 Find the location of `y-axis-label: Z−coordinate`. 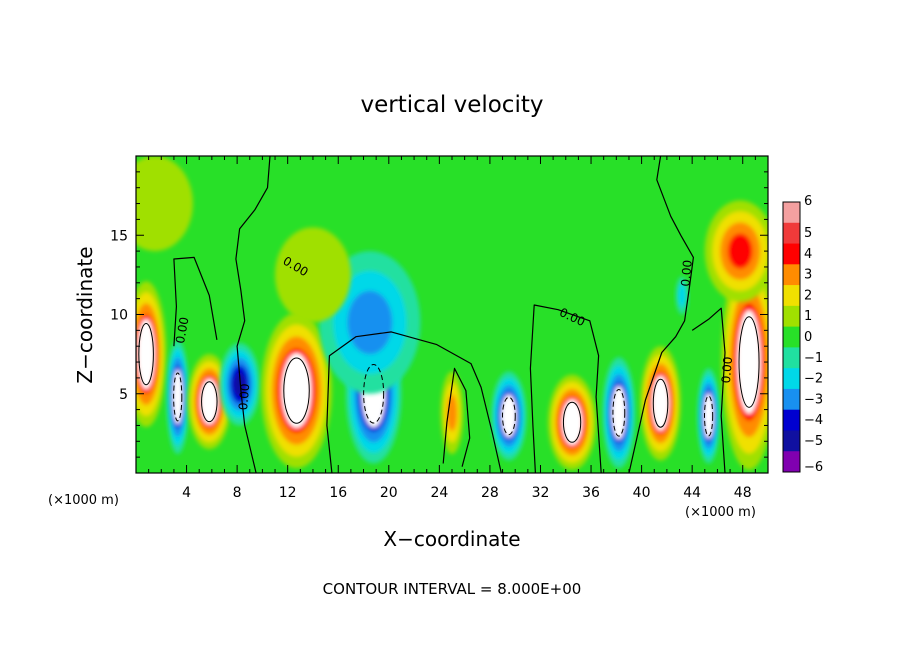

y-axis-label: Z−coordinate is located at coordinates (85, 314).